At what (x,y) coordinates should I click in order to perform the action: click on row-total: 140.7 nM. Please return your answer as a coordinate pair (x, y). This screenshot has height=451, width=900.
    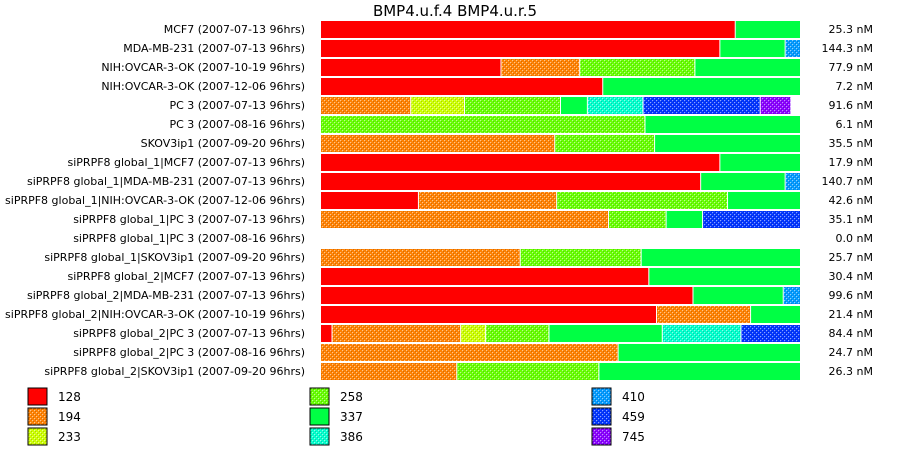
    Looking at the image, I should click on (847, 181).